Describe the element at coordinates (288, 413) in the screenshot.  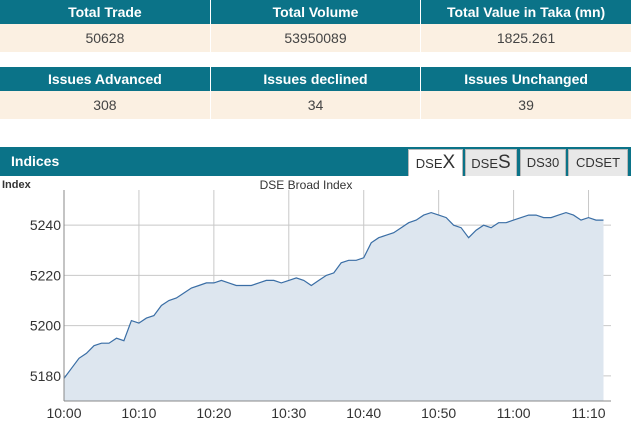
I see `x-tick-label: 10:30` at that location.